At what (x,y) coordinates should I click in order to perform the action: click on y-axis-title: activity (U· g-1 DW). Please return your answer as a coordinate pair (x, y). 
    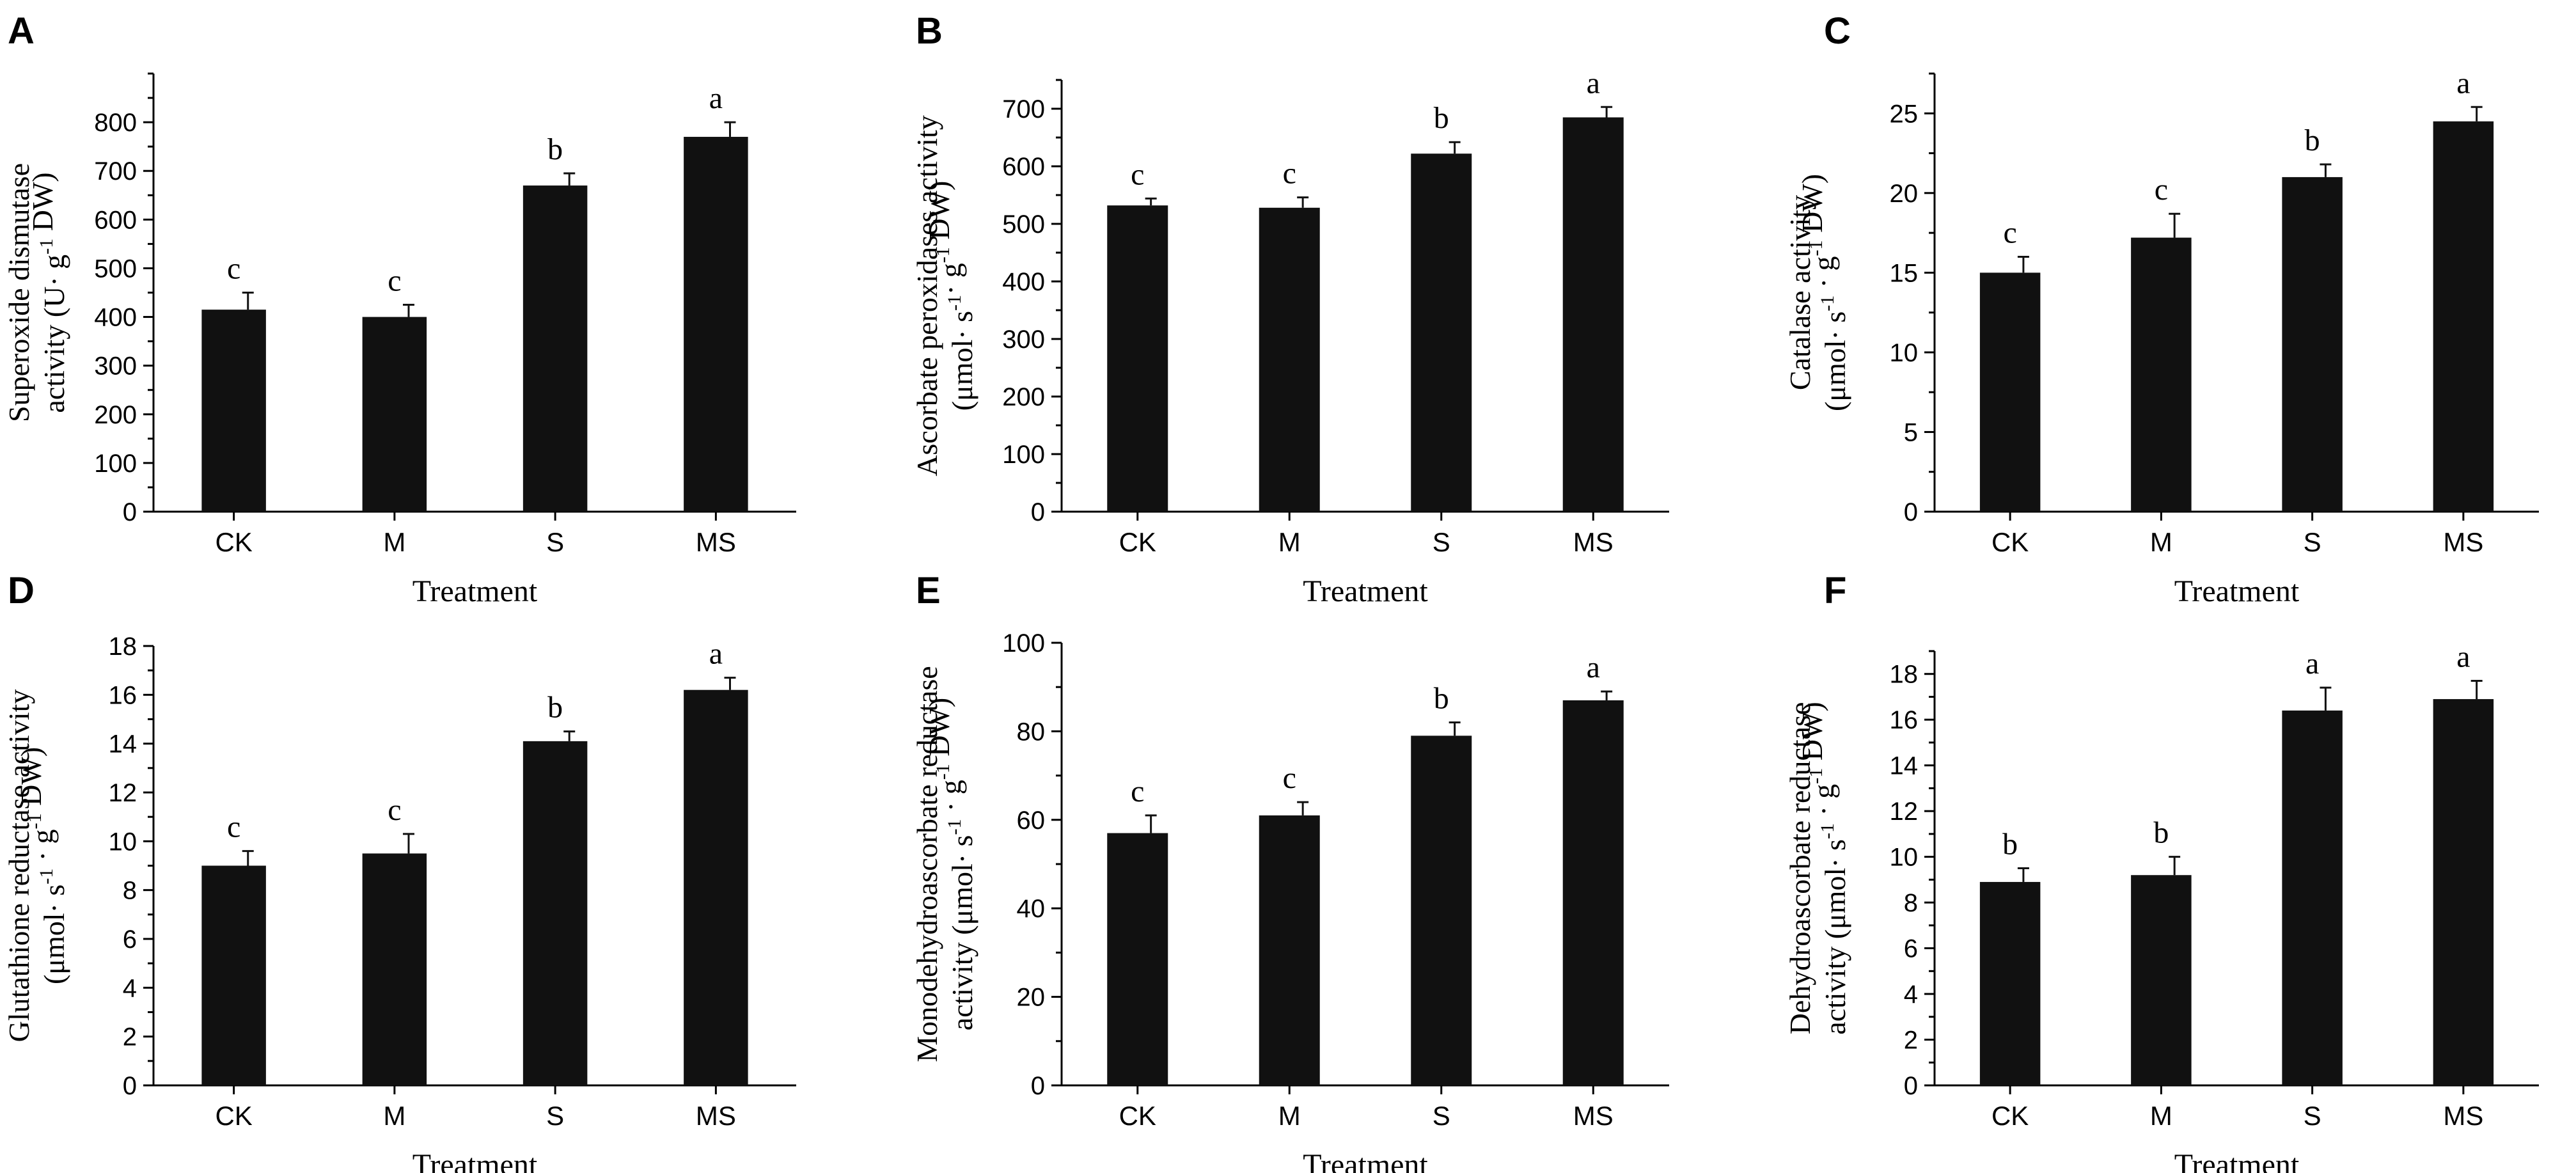
    Looking at the image, I should click on (48, 292).